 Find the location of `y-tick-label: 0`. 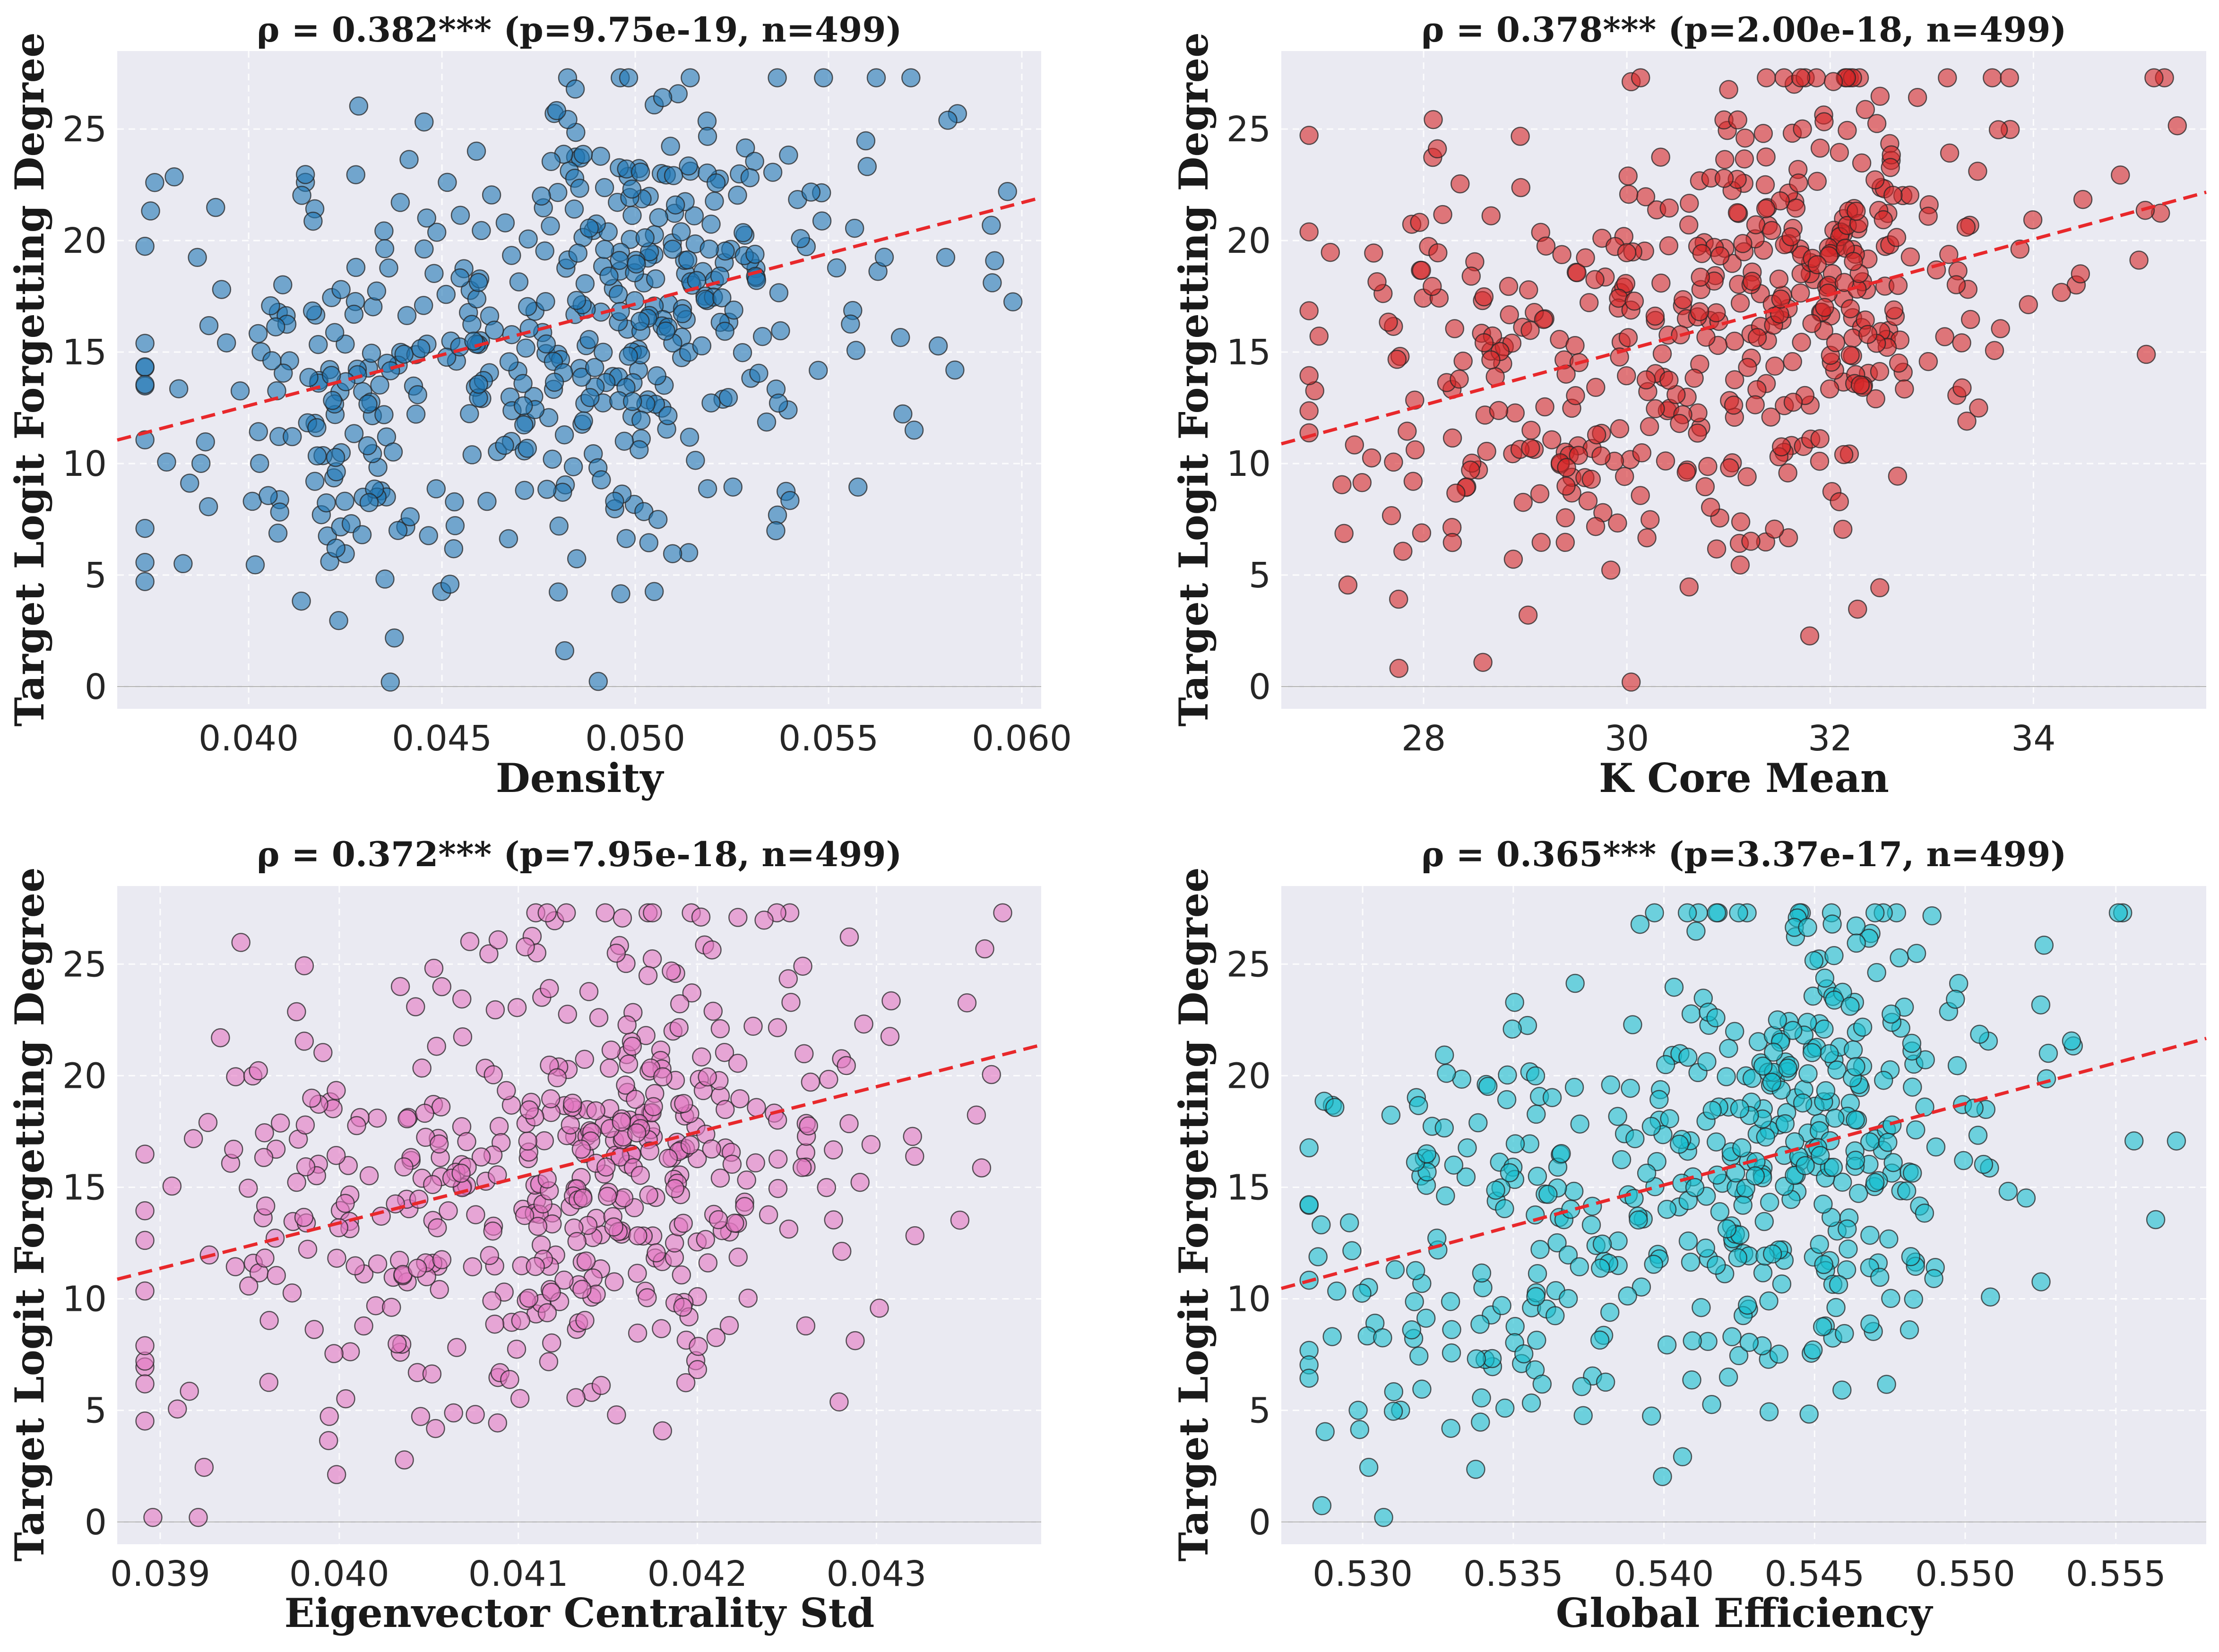

y-tick-label: 0 is located at coordinates (1260, 1522).